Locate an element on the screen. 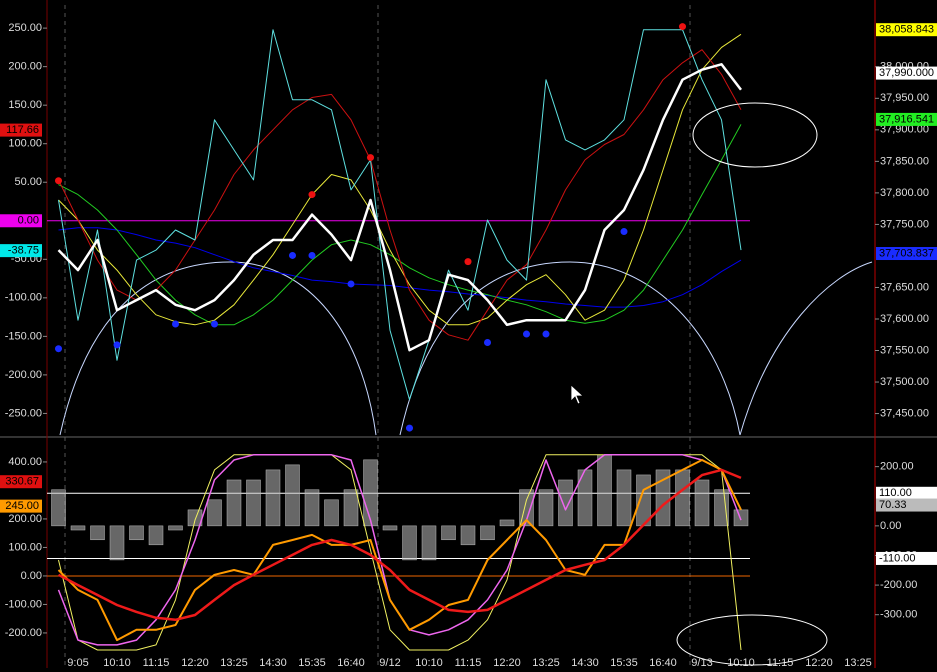 The width and height of the screenshot is (937, 672). x-tick-label: 15:35 is located at coordinates (624, 663).